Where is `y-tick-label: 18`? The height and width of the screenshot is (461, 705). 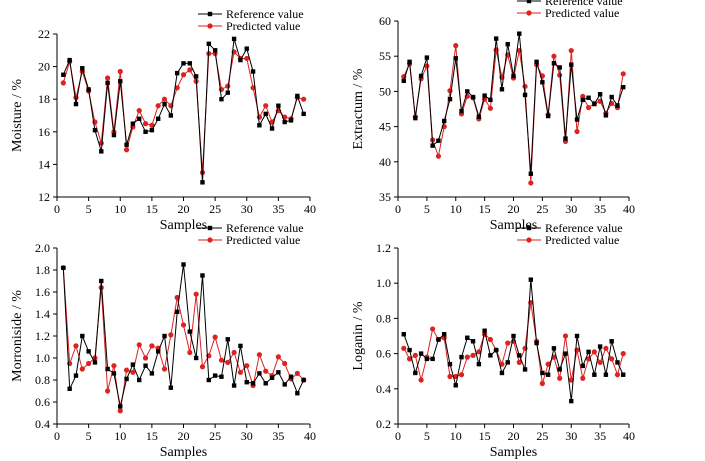
y-tick-label: 18 is located at coordinates (44, 99).